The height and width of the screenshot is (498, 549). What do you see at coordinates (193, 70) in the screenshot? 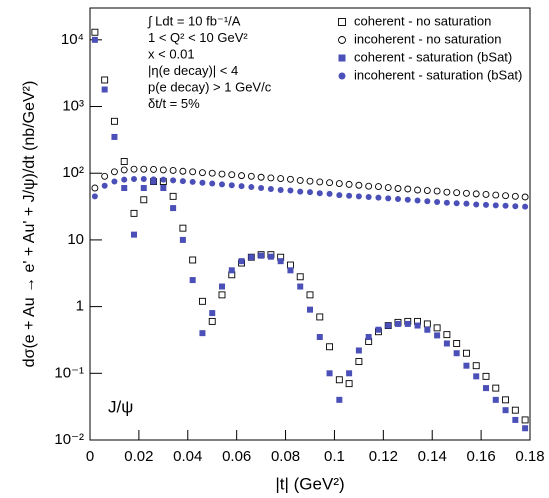
I see `annotation: |η(e decay)| < 4` at bounding box center [193, 70].